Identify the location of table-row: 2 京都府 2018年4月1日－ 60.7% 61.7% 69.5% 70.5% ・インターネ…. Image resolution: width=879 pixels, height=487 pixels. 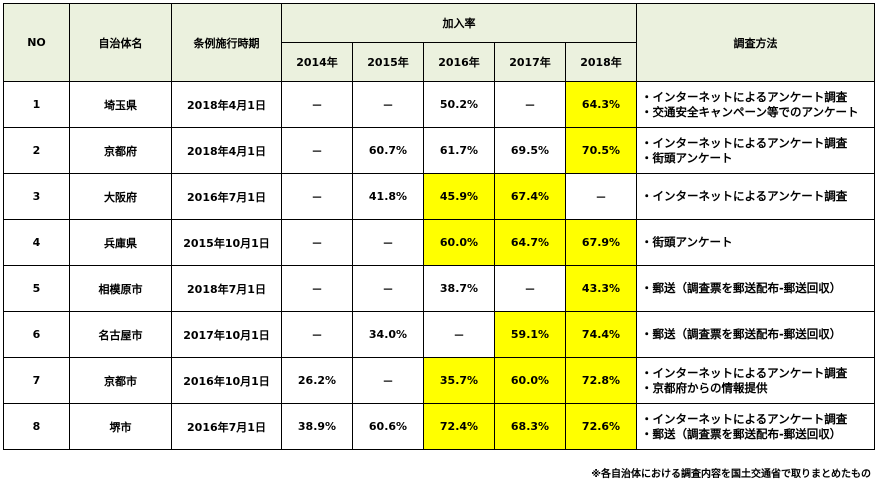
(439, 150).